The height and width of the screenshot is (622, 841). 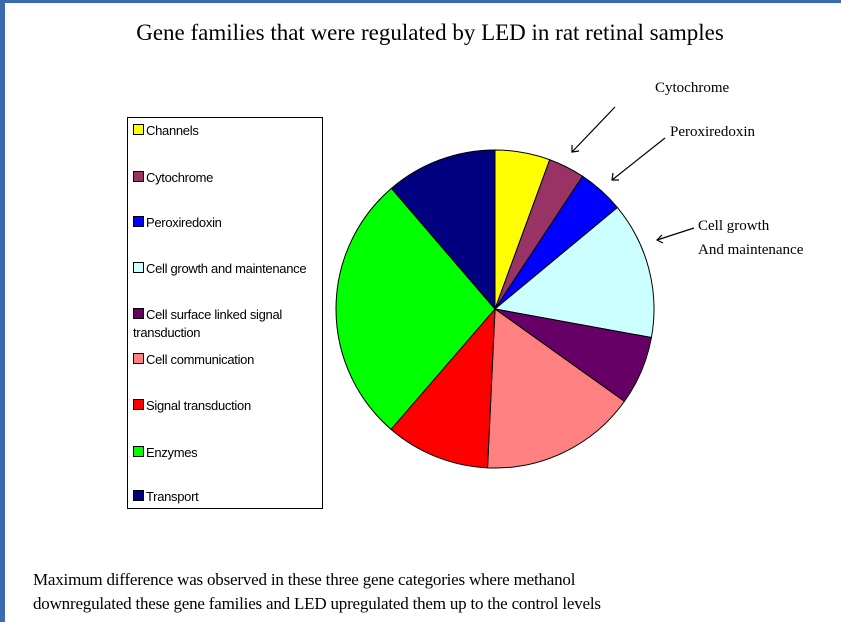 I want to click on legend-label: Cell surface linked signal transduction, so click(x=207, y=323).